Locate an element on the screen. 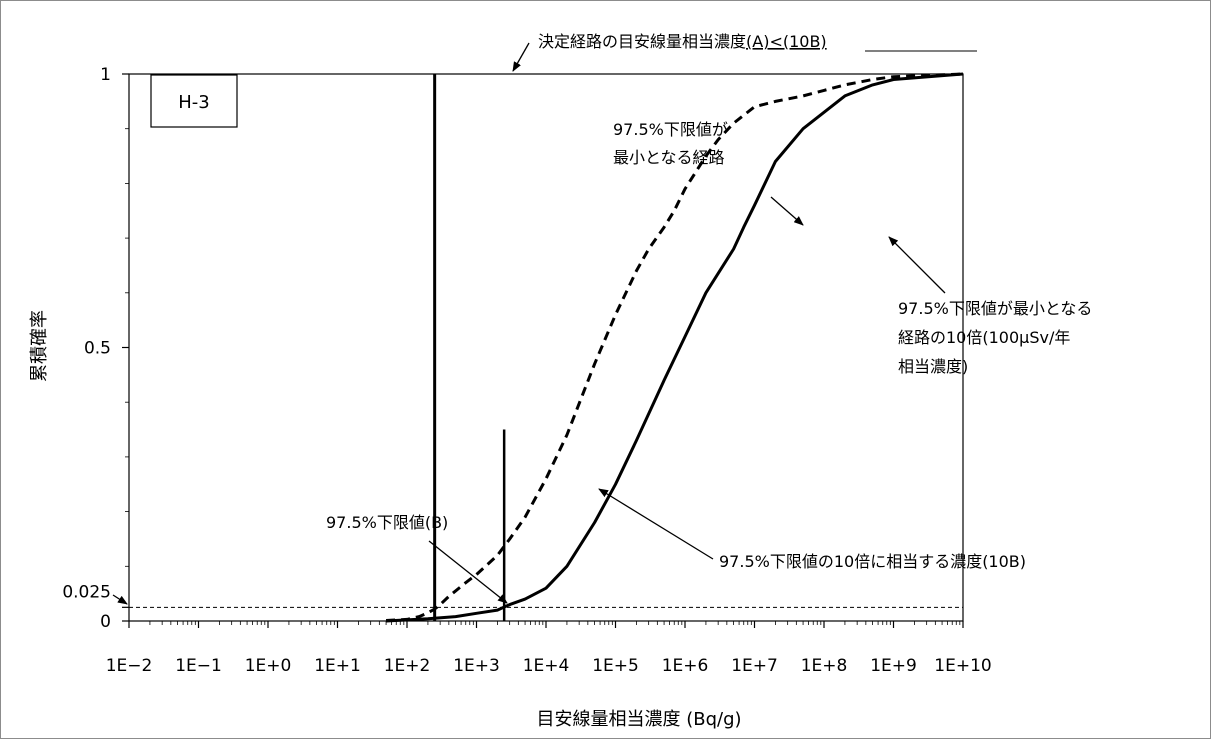 This screenshot has height=740, width=1211. solid-series-label-2: 経路の10倍(100μSv/年 is located at coordinates (984, 337).